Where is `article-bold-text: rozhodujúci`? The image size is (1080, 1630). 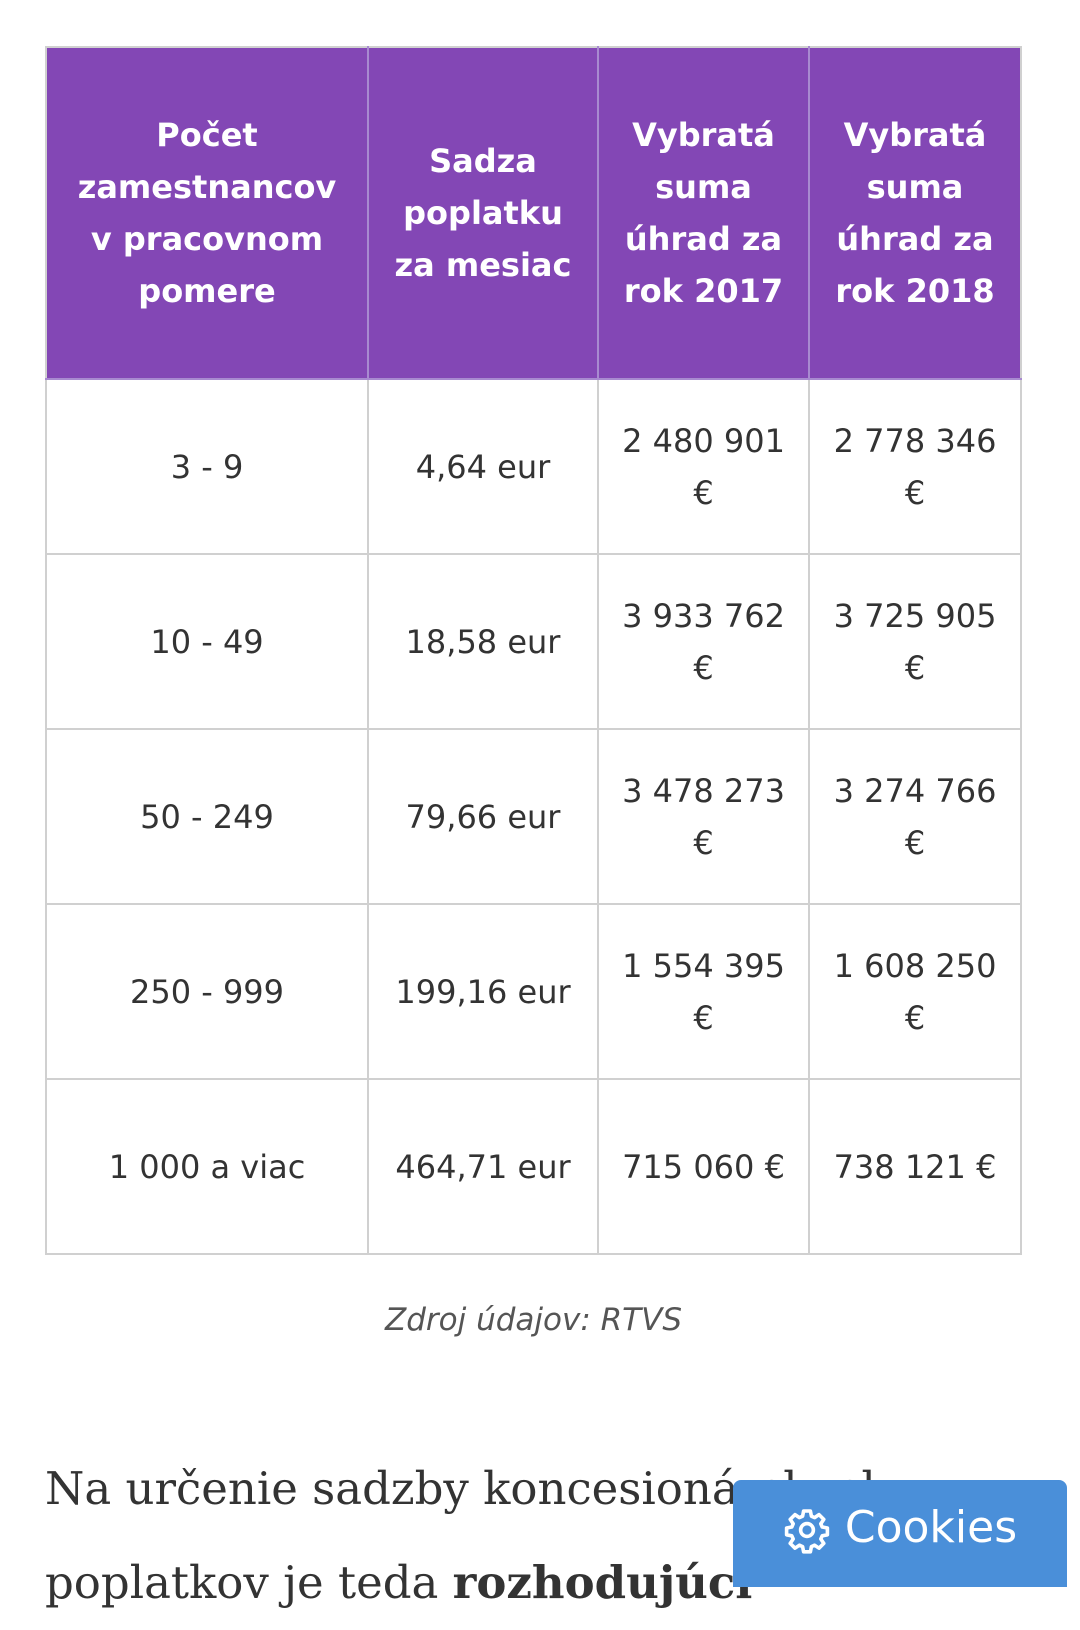
article-bold-text: rozhodujúci is located at coordinates (602, 1582).